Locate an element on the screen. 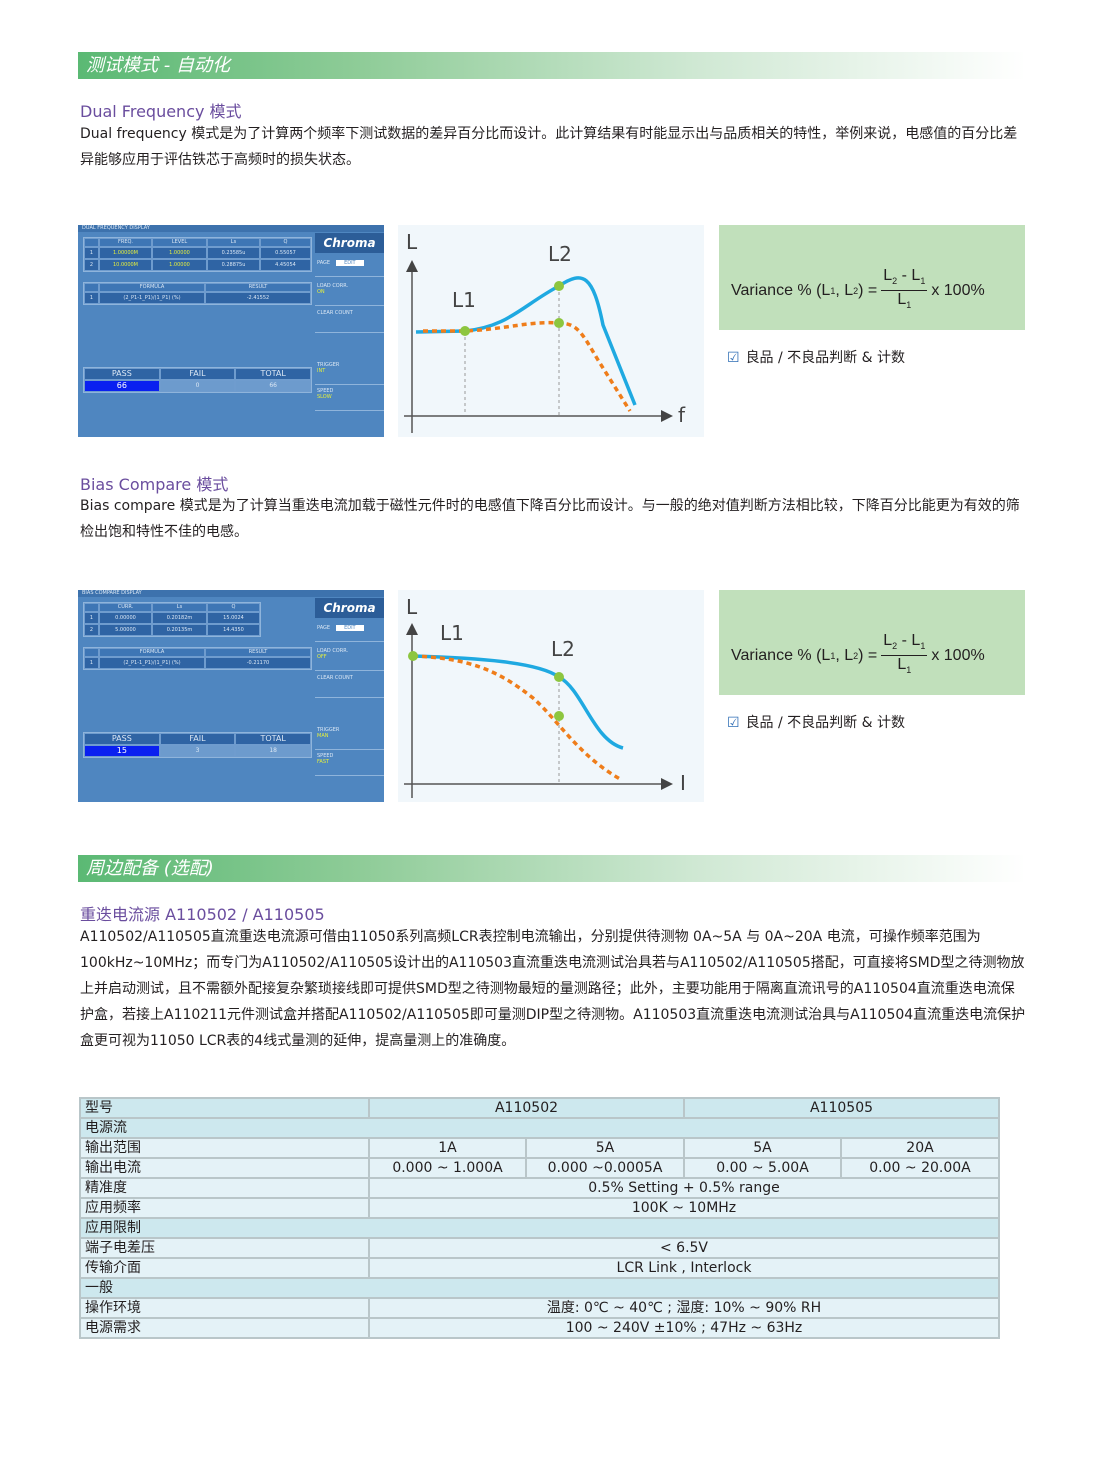  point-l2 is located at coordinates (559, 677).